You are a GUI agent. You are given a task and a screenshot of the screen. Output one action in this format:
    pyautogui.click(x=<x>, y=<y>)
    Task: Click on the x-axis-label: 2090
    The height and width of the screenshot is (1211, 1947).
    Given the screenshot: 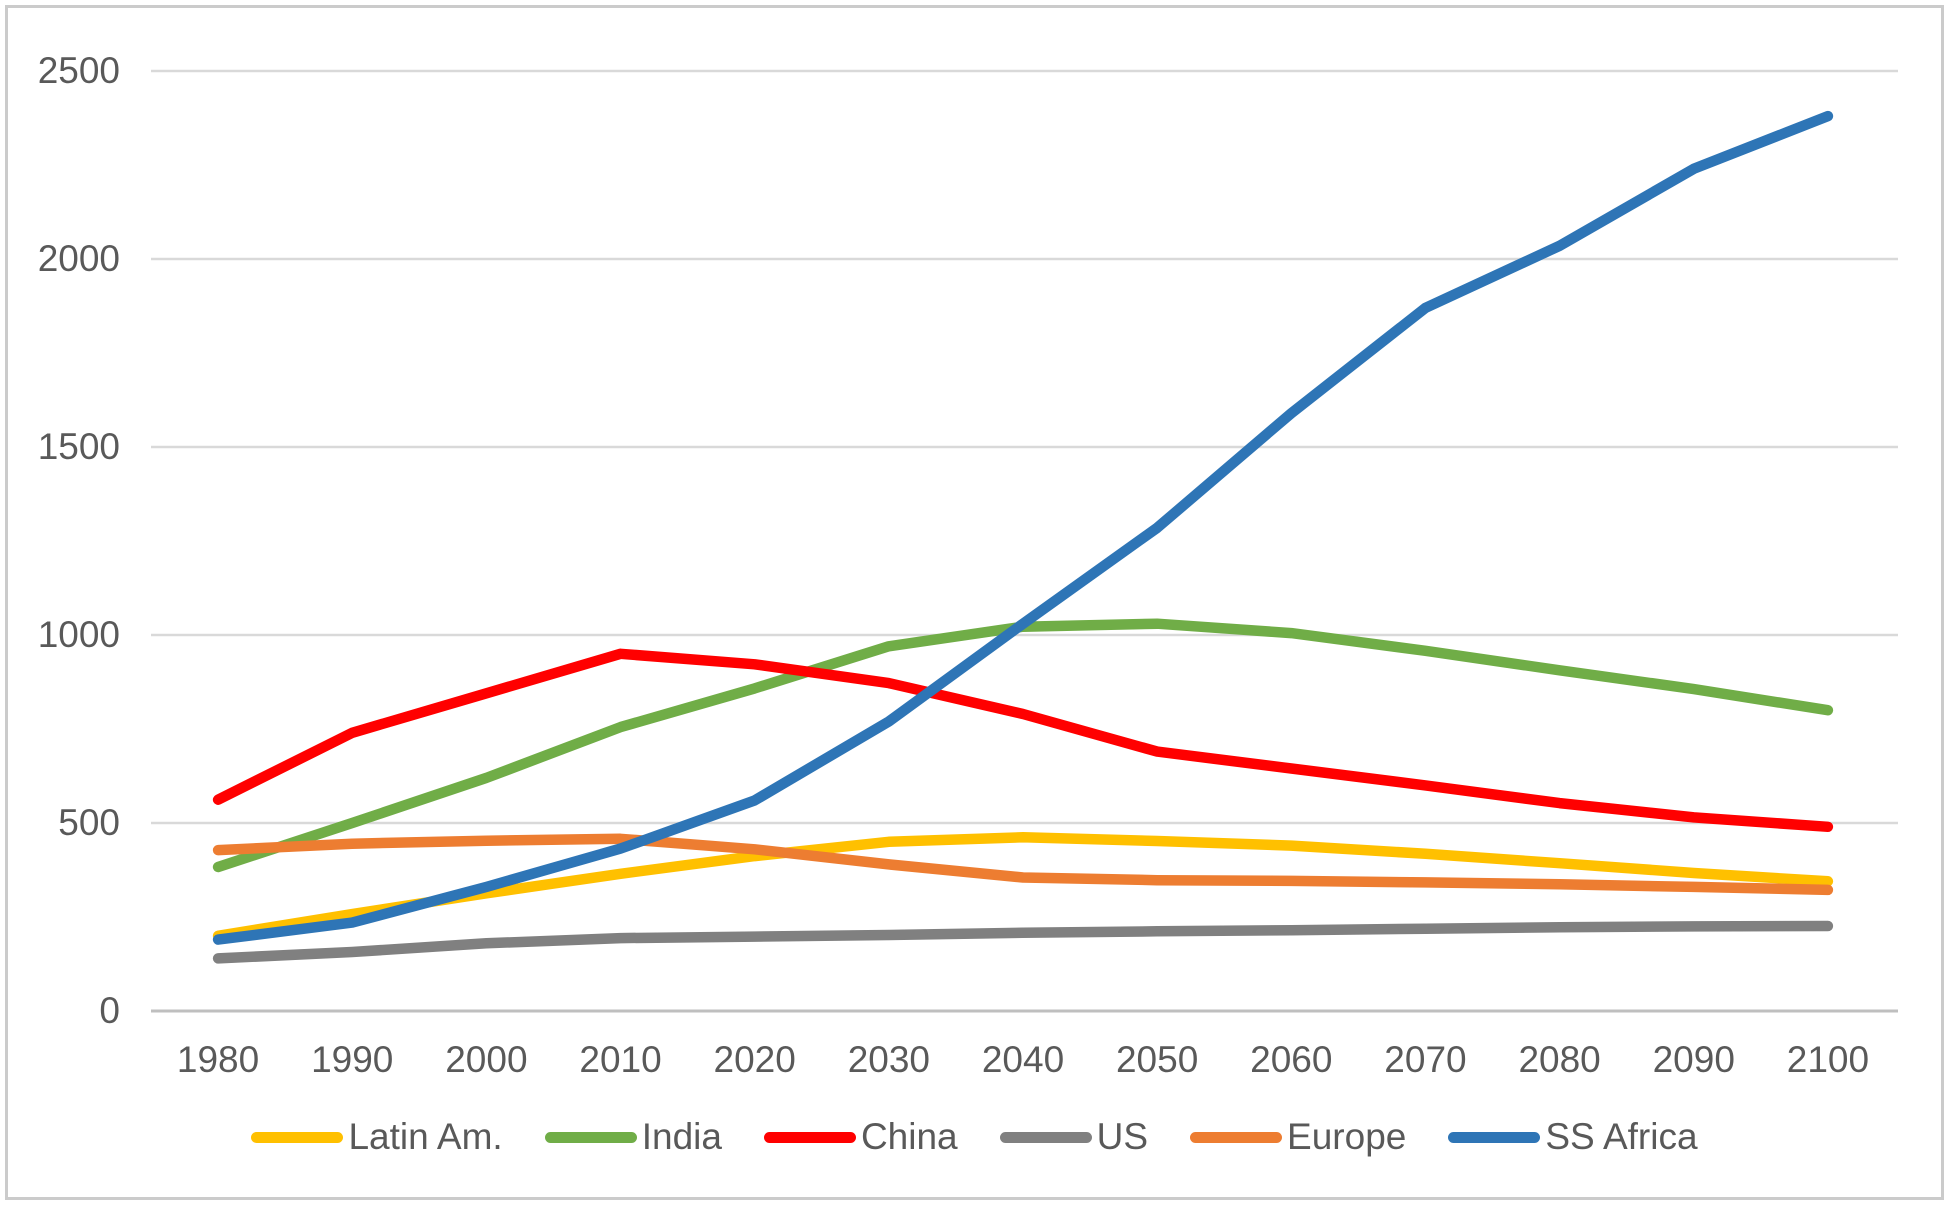 What is the action you would take?
    pyautogui.click(x=1693, y=1059)
    